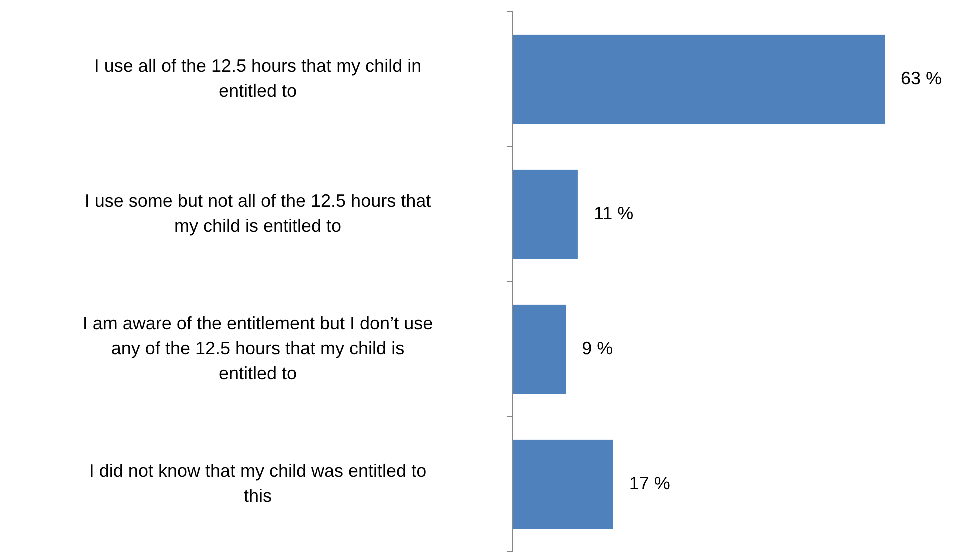 The image size is (957, 556). I want to click on data-label: 63 %, so click(921, 78).